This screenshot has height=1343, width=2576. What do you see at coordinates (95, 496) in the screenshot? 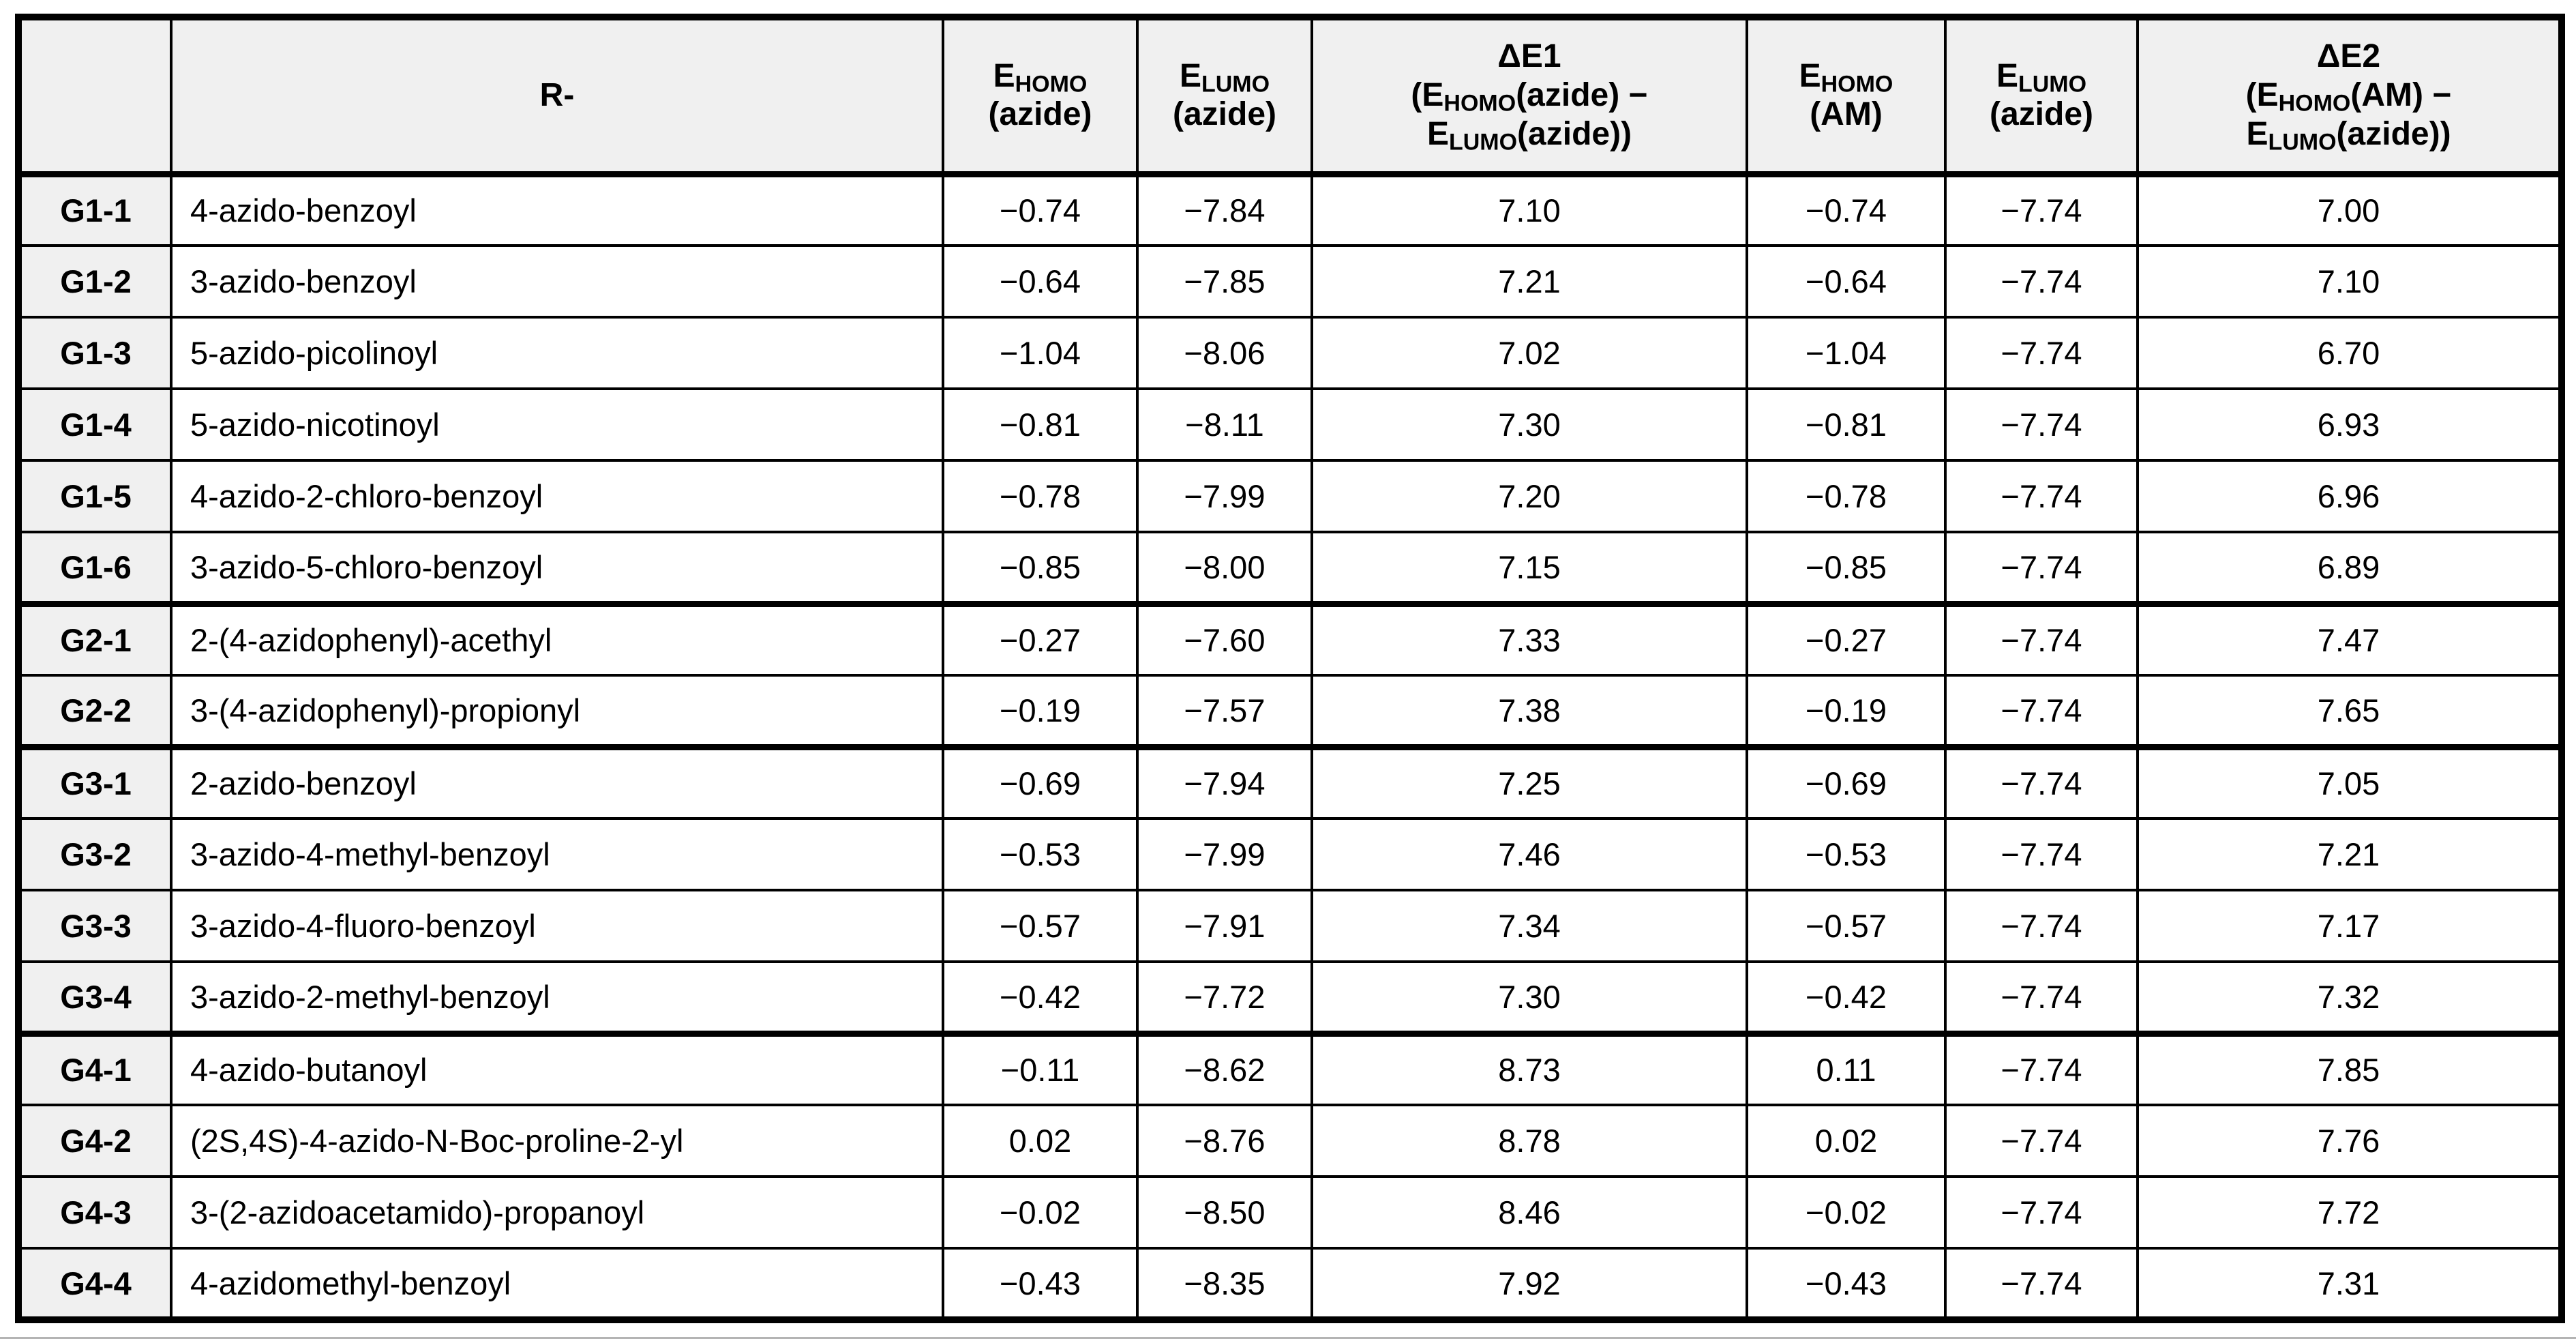
I see `row-id: G1-5` at bounding box center [95, 496].